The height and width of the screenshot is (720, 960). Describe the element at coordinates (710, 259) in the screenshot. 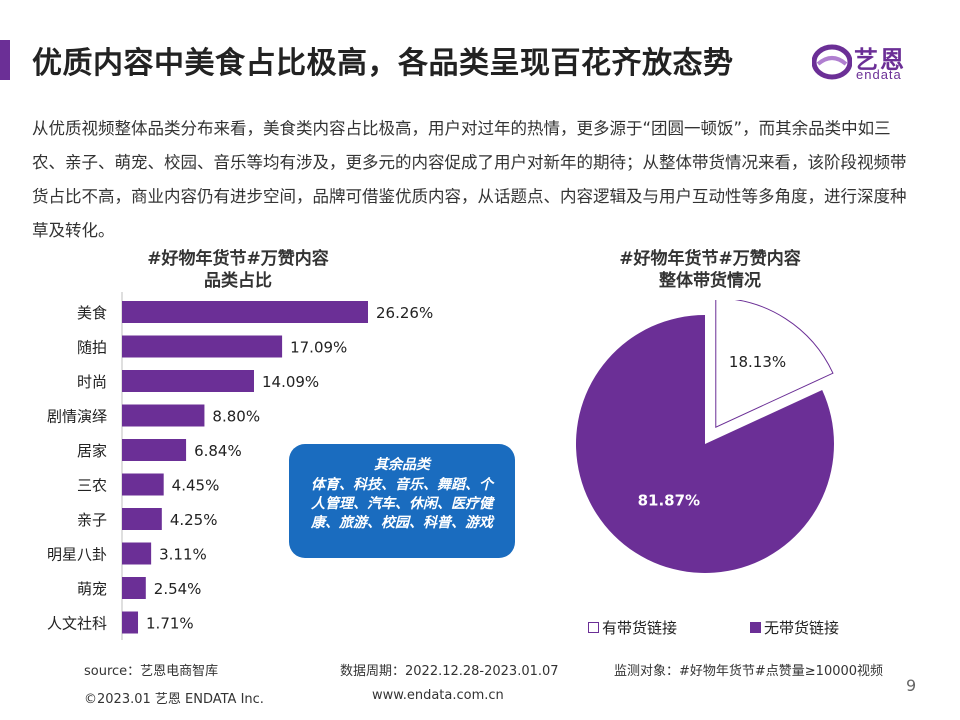

I see `pie-chart-title-line-1: #好物年货节#万赞内容` at that location.